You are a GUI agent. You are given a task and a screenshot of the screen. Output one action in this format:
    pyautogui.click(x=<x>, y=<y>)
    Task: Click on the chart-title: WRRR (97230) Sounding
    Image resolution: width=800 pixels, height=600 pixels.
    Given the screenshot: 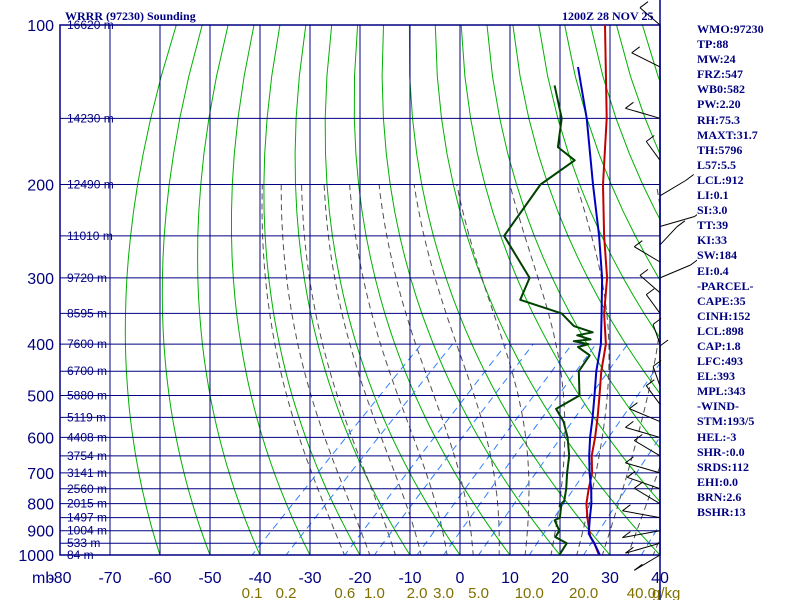 What is the action you would take?
    pyautogui.click(x=130, y=16)
    